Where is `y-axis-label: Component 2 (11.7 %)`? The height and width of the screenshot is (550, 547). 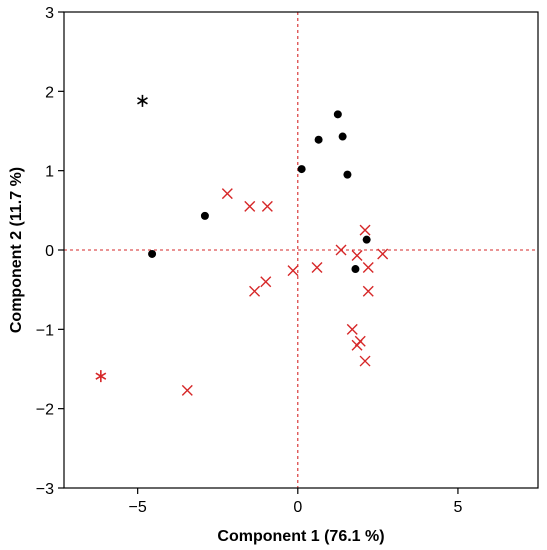 y-axis-label: Component 2 (11.7 %) is located at coordinates (16, 250).